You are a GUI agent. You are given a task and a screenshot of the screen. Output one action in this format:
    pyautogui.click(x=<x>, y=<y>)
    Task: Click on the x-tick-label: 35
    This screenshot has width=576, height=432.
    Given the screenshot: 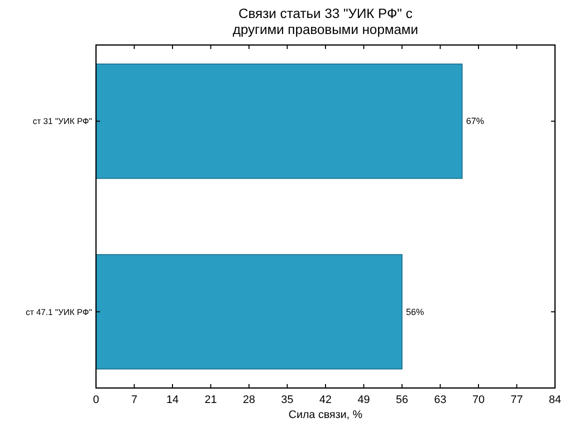 What is the action you would take?
    pyautogui.click(x=287, y=400)
    